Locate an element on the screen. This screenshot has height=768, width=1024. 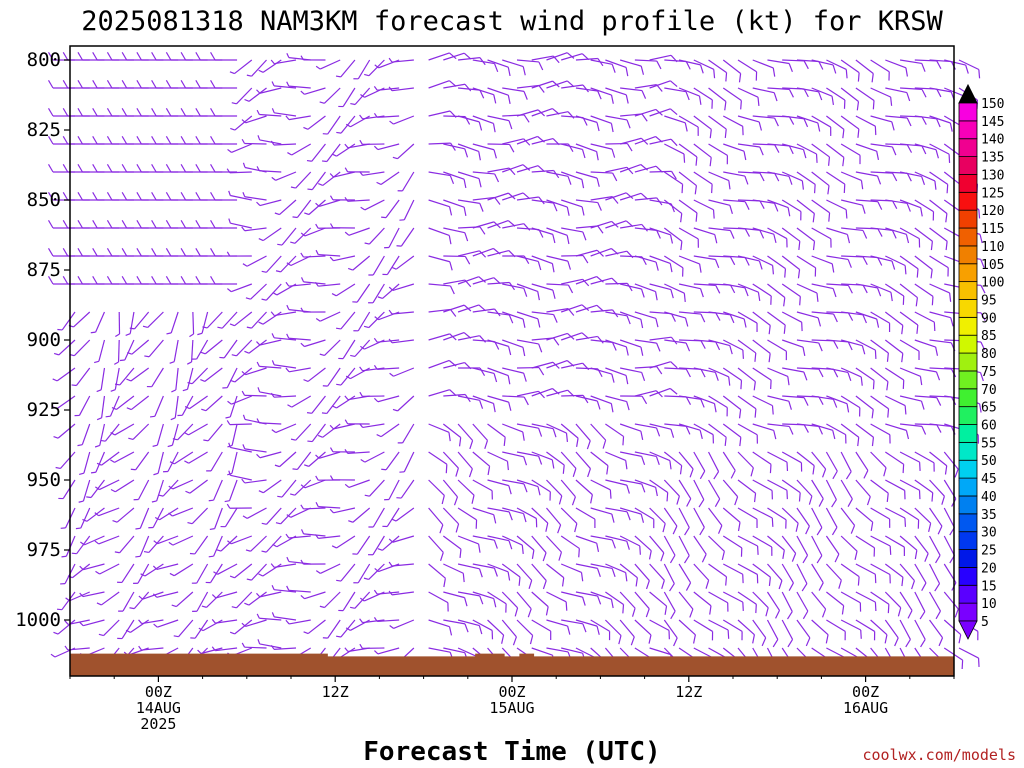
colorbar-label: 150 is located at coordinates (992, 104).